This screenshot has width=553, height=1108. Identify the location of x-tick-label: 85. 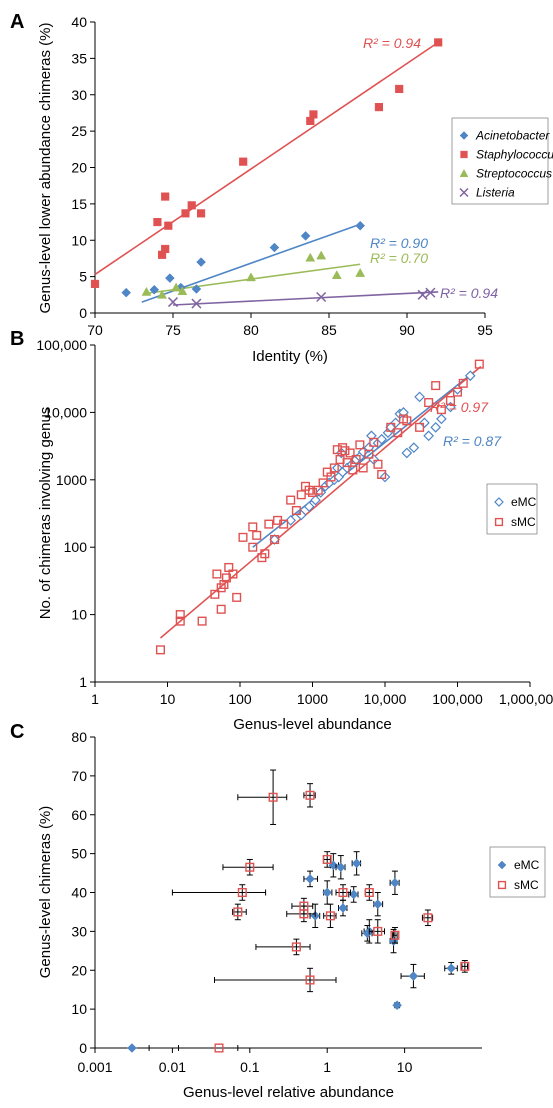
(329, 330).